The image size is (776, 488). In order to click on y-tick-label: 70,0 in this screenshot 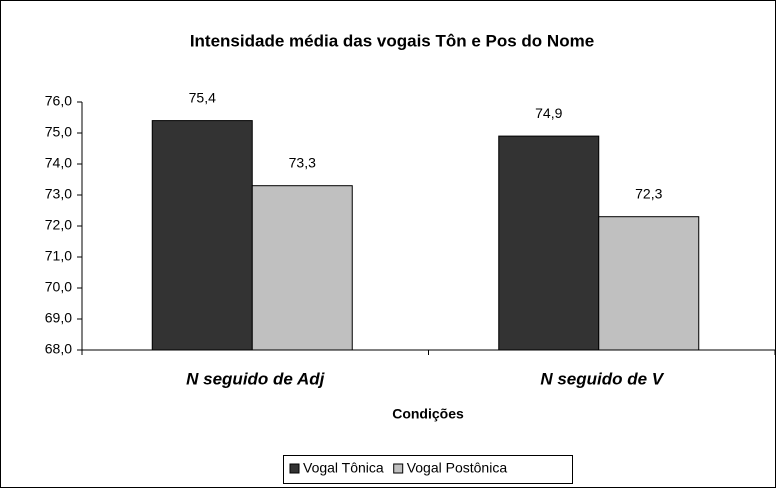, I will do `click(58, 287)`.